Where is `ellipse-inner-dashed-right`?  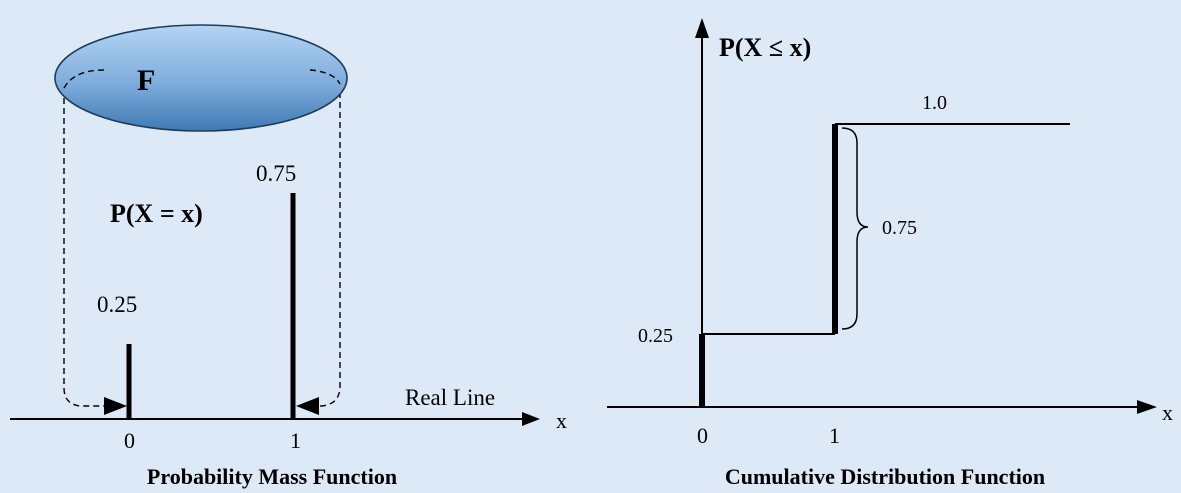 ellipse-inner-dashed-right is located at coordinates (325, 77).